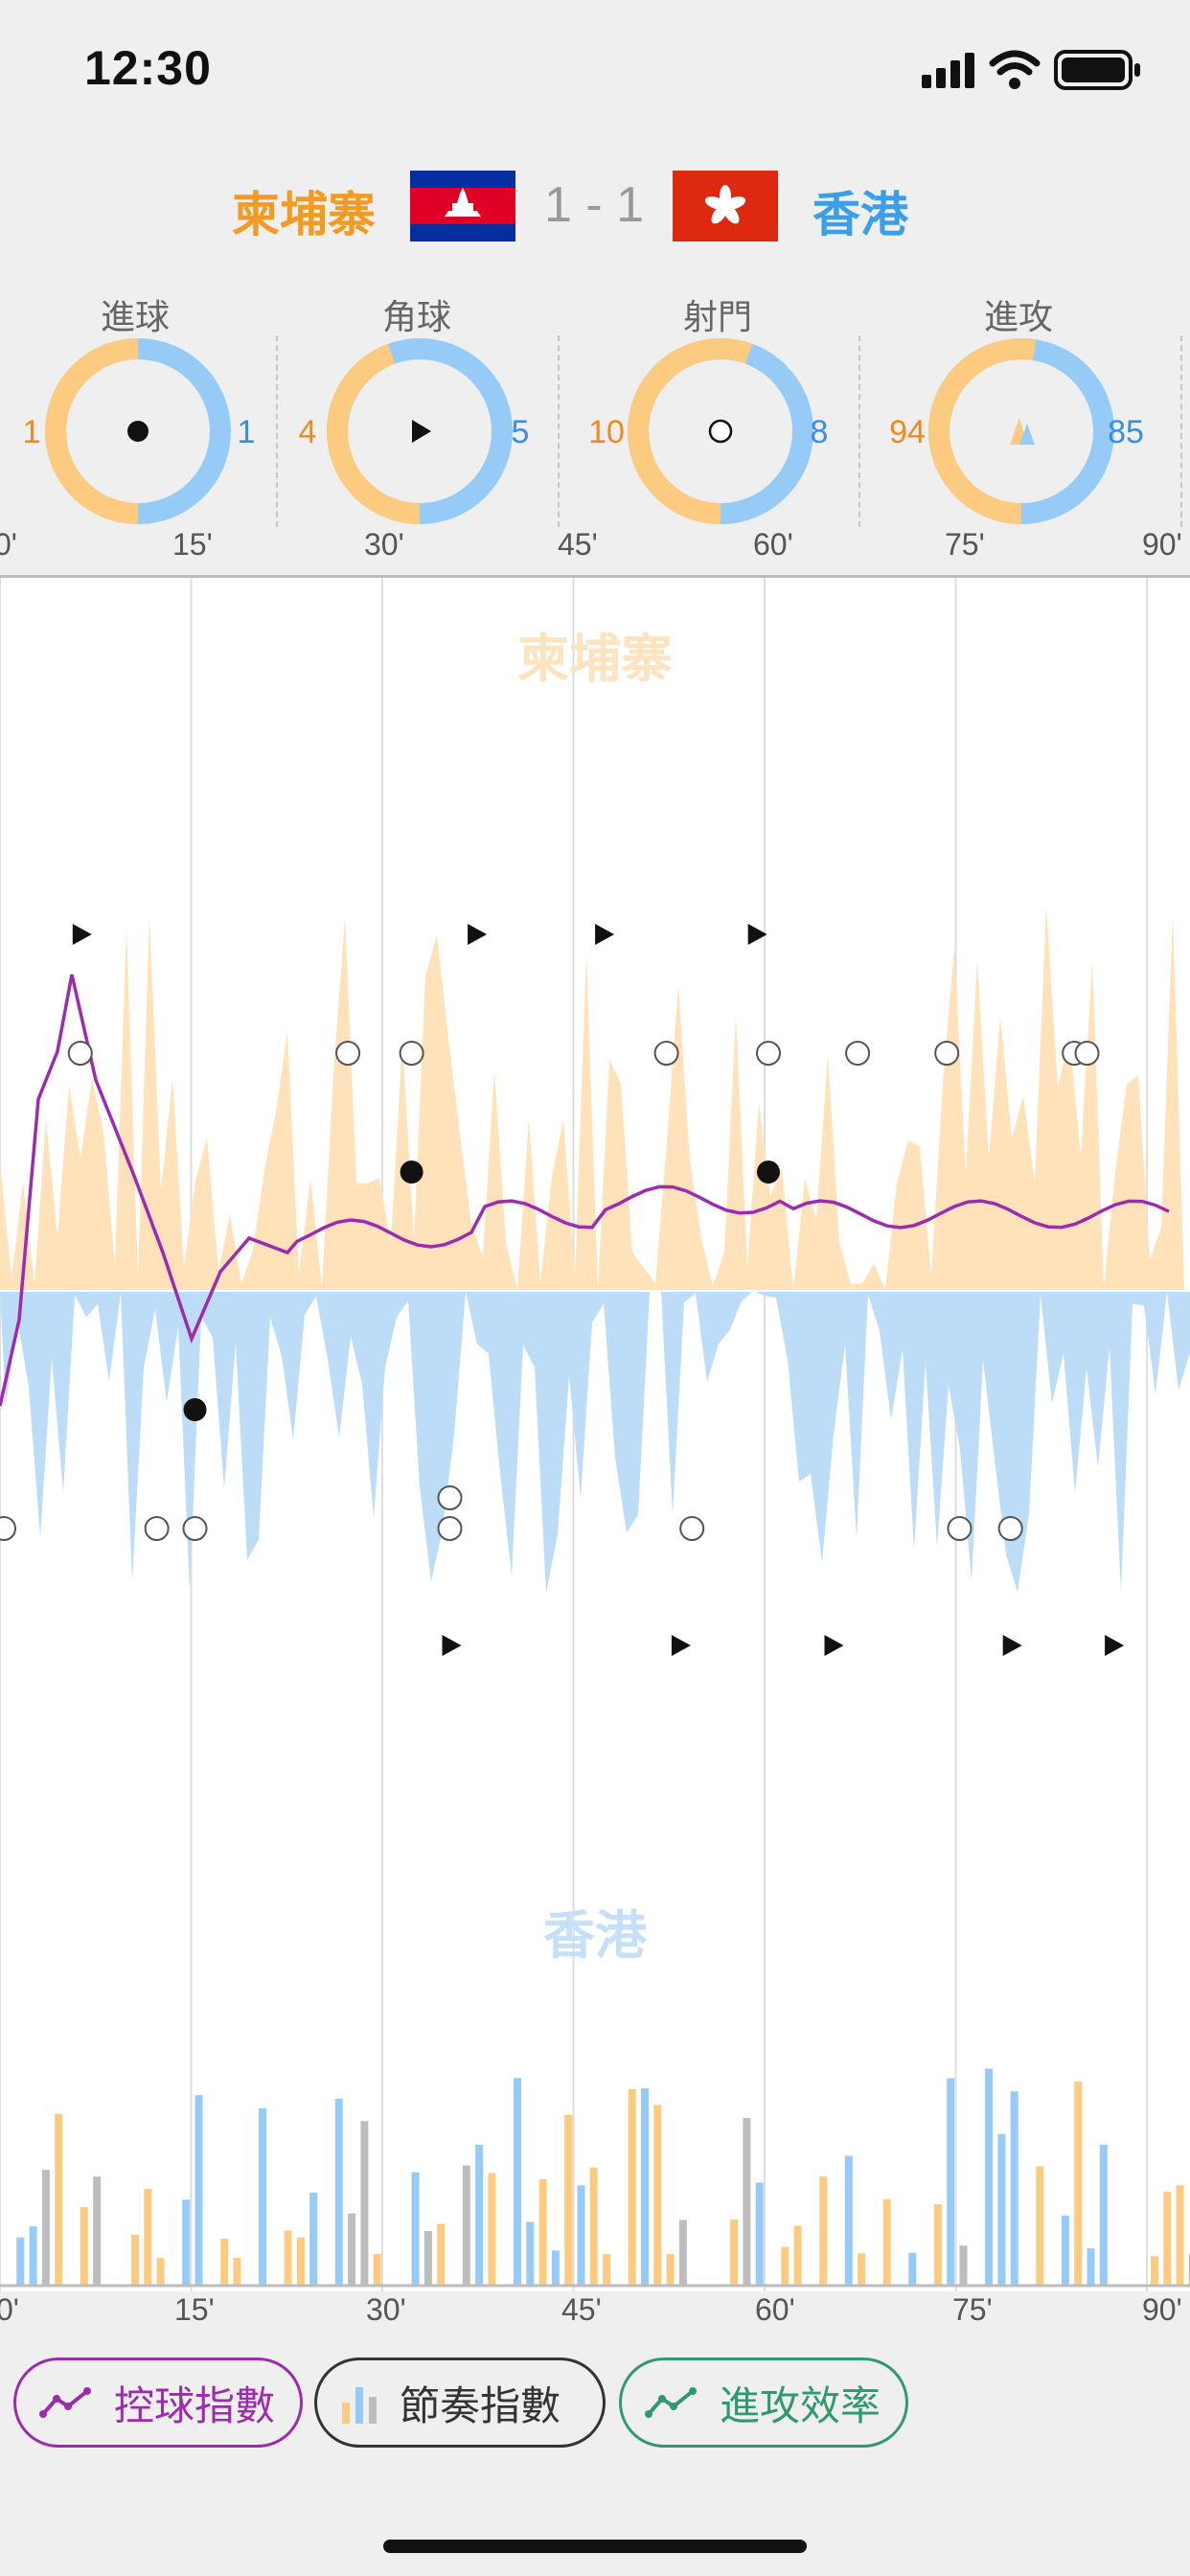 Image resolution: width=1190 pixels, height=2576 pixels. What do you see at coordinates (671, 2402) in the screenshot?
I see `line-chart-icon` at bounding box center [671, 2402].